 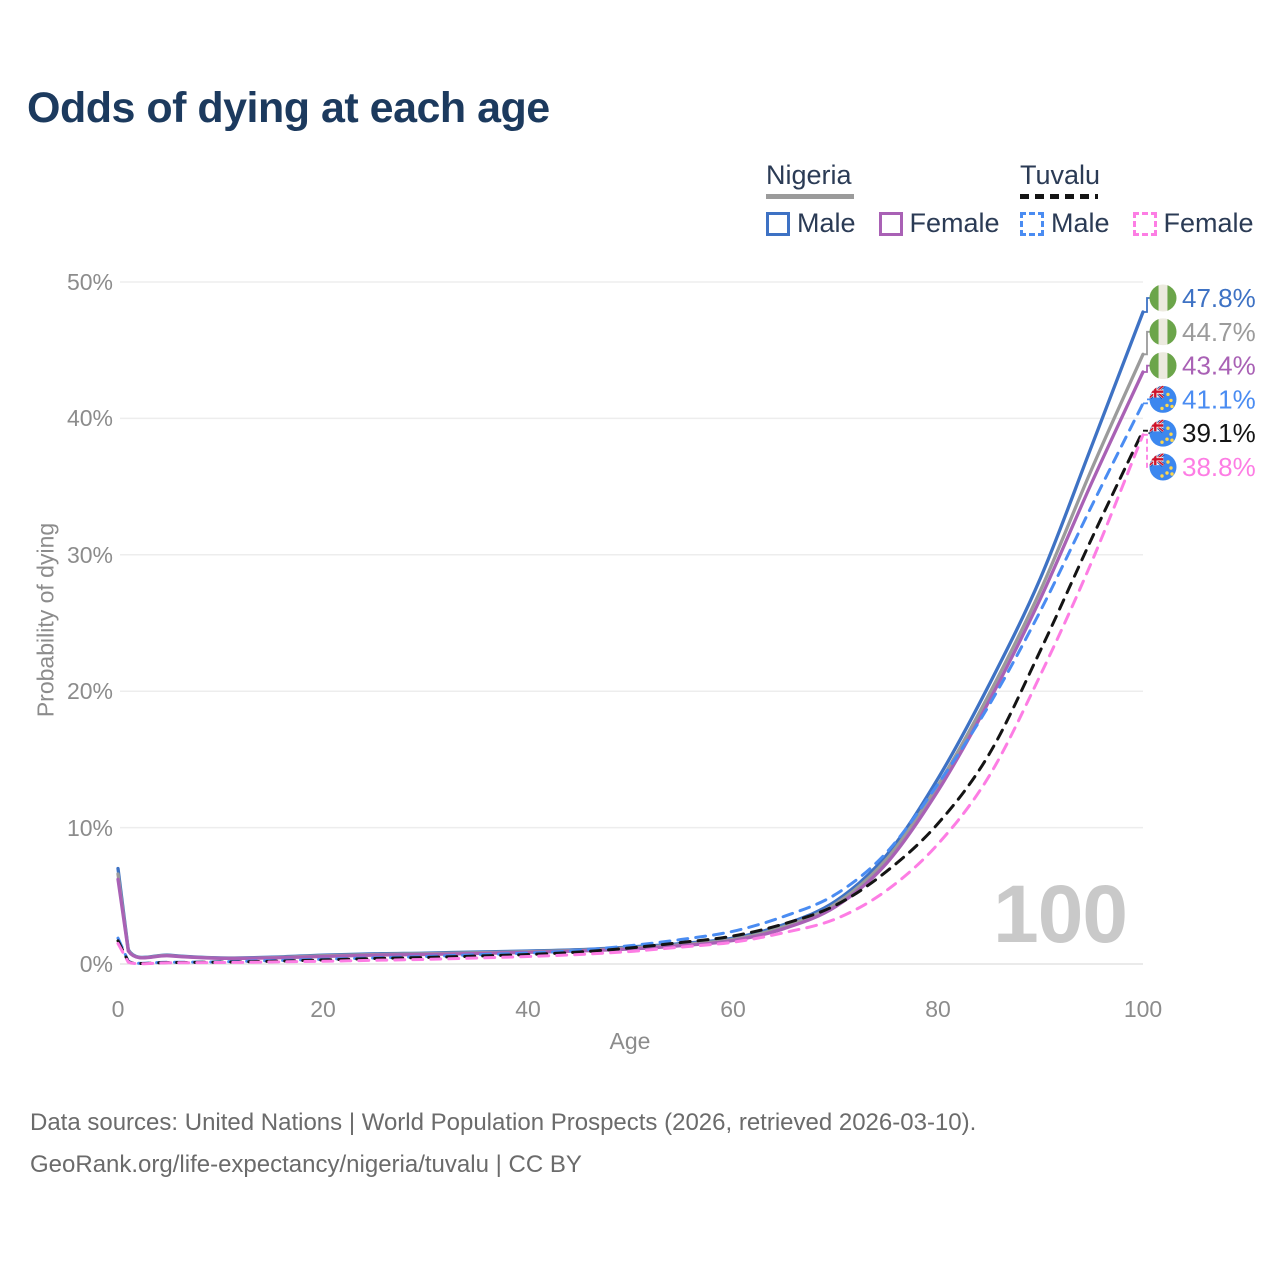 I want to click on nigeria-male-swatch-icon, so click(x=778, y=223).